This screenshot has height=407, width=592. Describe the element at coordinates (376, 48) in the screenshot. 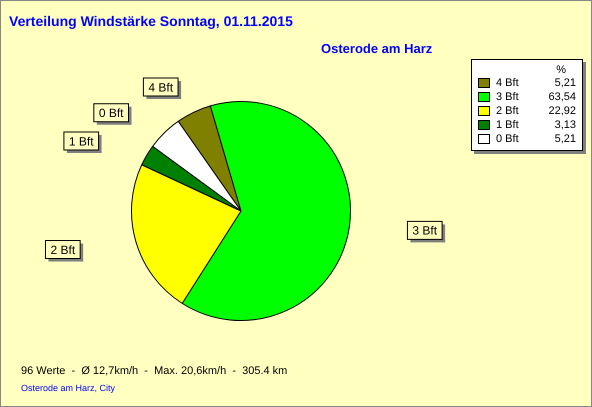

I see `chart-subtitle: Osterode am Harz` at that location.